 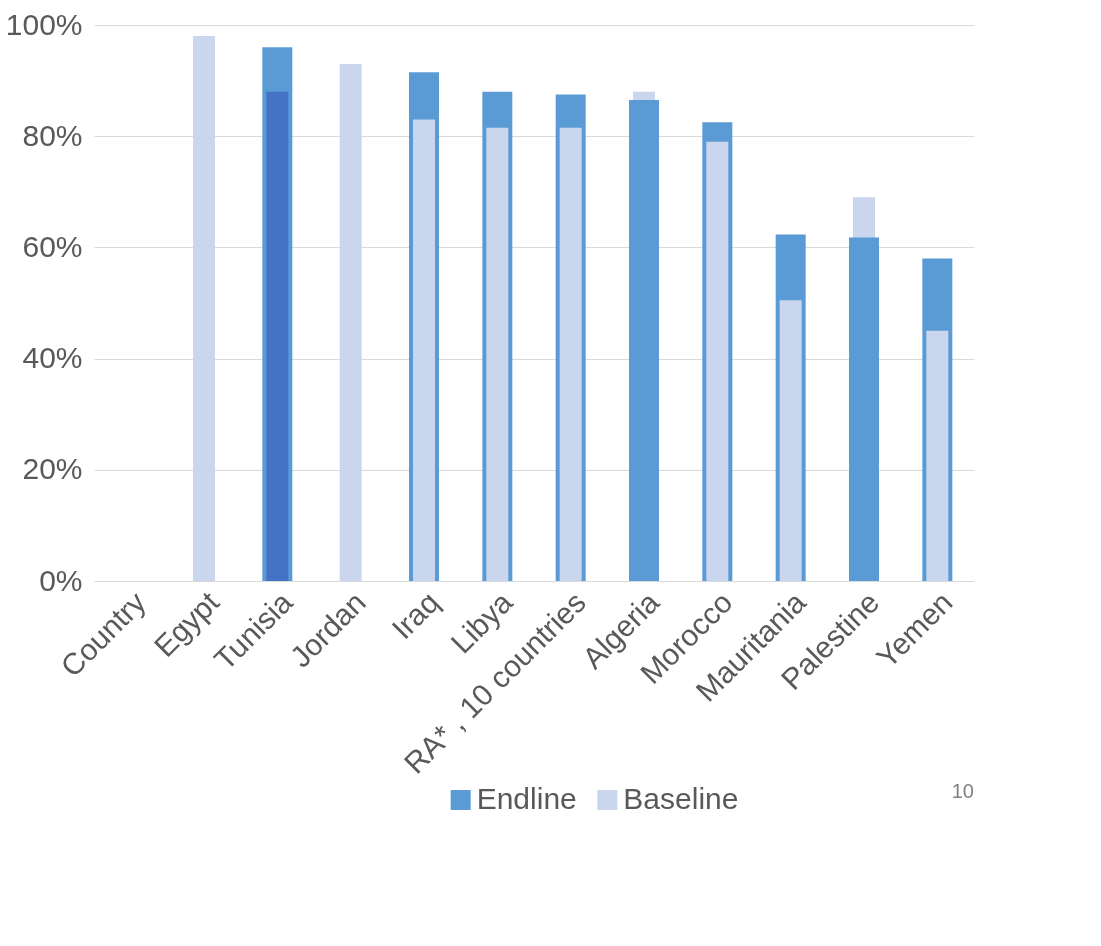 What do you see at coordinates (52, 358) in the screenshot?
I see `y-tick-label: 40%` at bounding box center [52, 358].